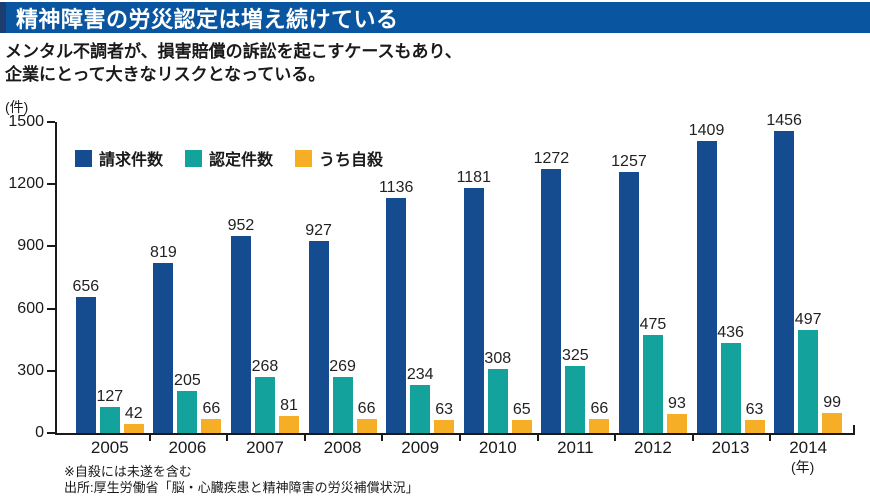 Image resolution: width=870 pixels, height=496 pixels. Describe the element at coordinates (265, 395) in the screenshot. I see `bar-approved-2007: 268` at that location.